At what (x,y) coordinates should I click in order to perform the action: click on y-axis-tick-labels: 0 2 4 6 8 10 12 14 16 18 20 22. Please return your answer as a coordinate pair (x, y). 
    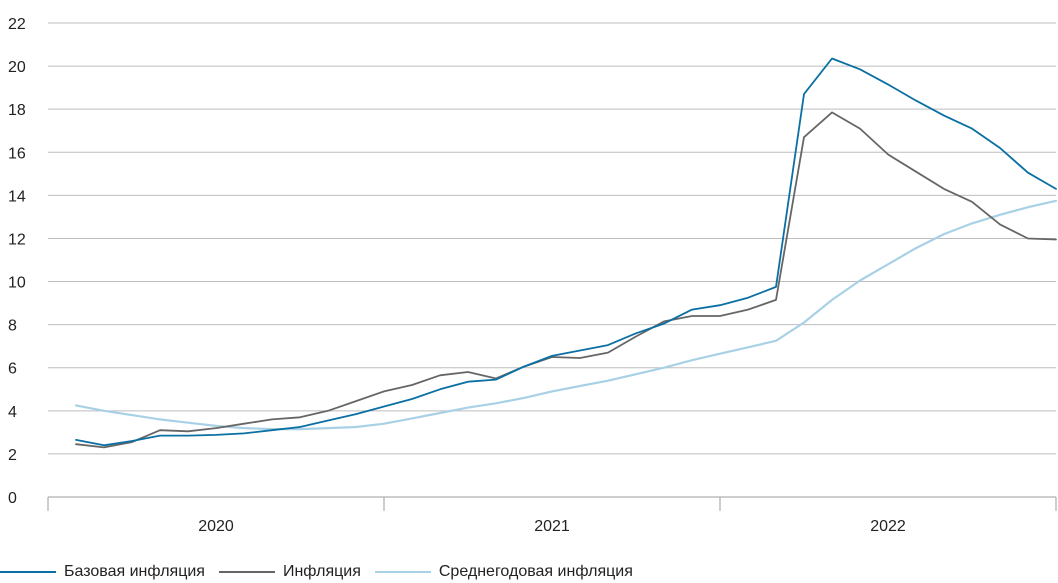
    Looking at the image, I should click on (17, 261).